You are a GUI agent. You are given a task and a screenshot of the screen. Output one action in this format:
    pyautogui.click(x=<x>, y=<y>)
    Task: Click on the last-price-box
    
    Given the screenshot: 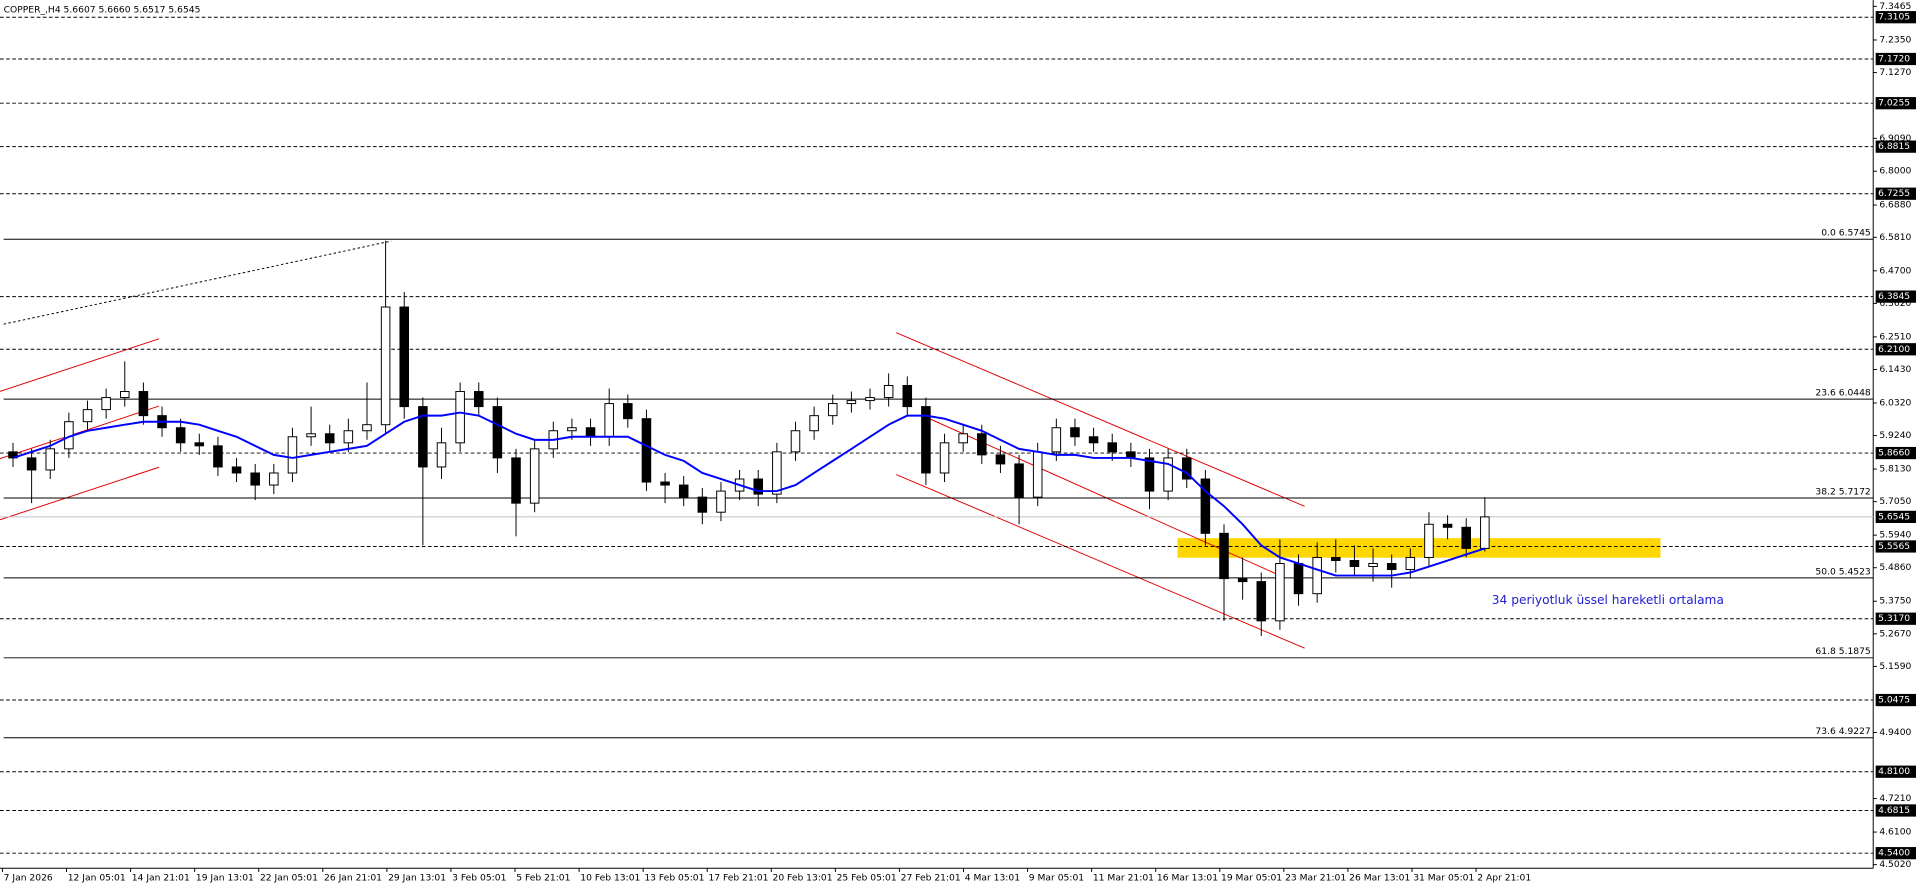 What is the action you would take?
    pyautogui.click(x=1895, y=517)
    